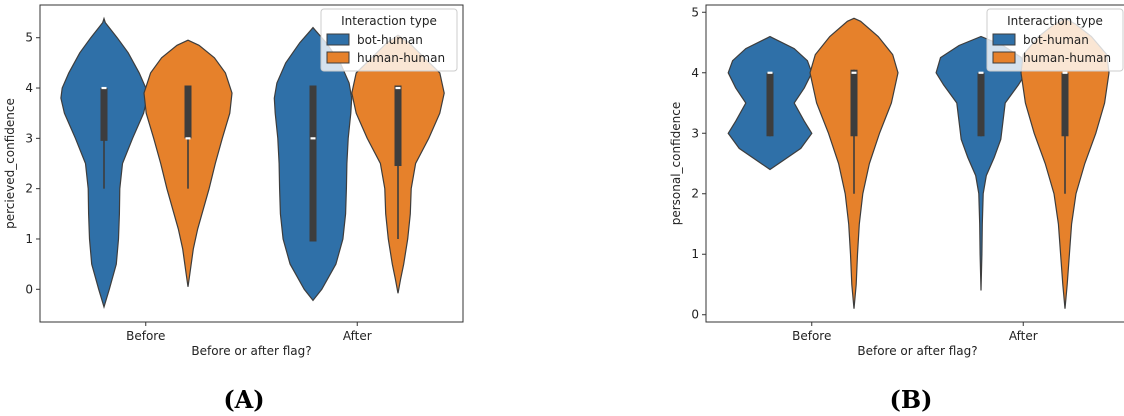  Describe the element at coordinates (981, 163) in the screenshot. I see `violin-after-bot-human` at that location.